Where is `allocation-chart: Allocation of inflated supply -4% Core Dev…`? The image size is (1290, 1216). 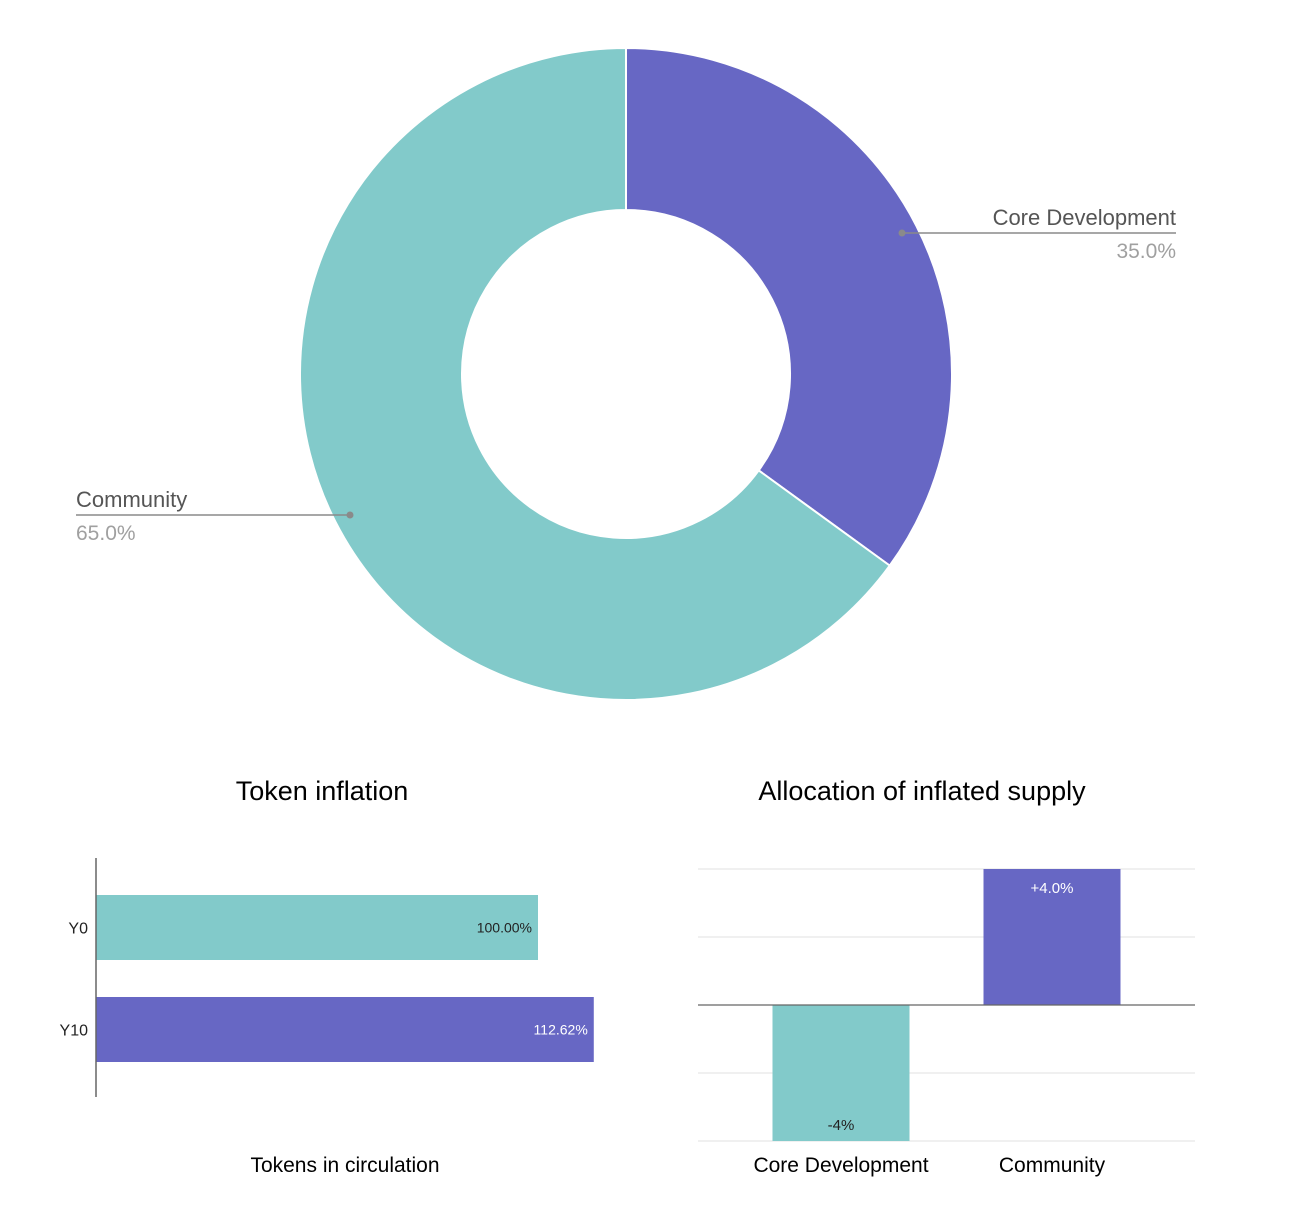 allocation-chart: Allocation of inflated supply -4% Core Dev… is located at coordinates (946, 976).